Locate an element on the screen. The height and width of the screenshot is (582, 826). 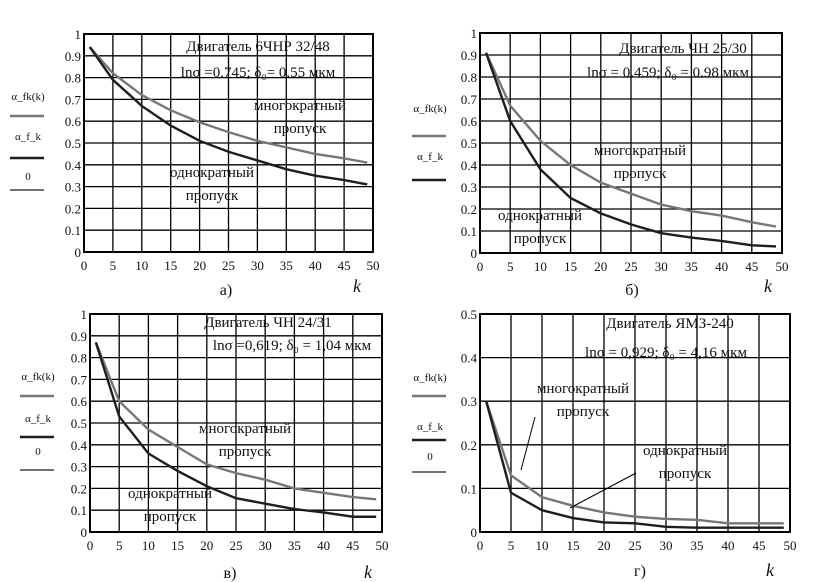
panel-letter: г) is located at coordinates (640, 571).